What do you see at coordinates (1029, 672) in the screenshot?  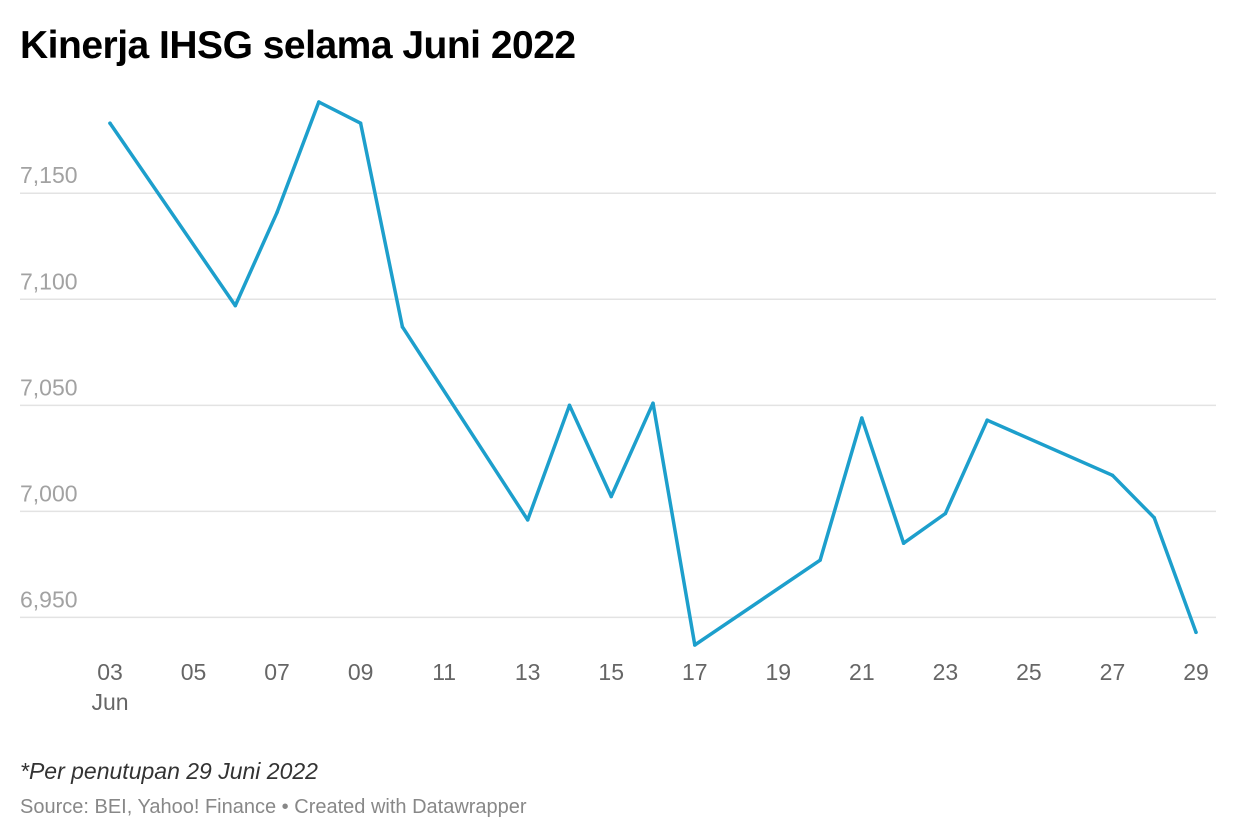 I see `x-tick-label: 25` at bounding box center [1029, 672].